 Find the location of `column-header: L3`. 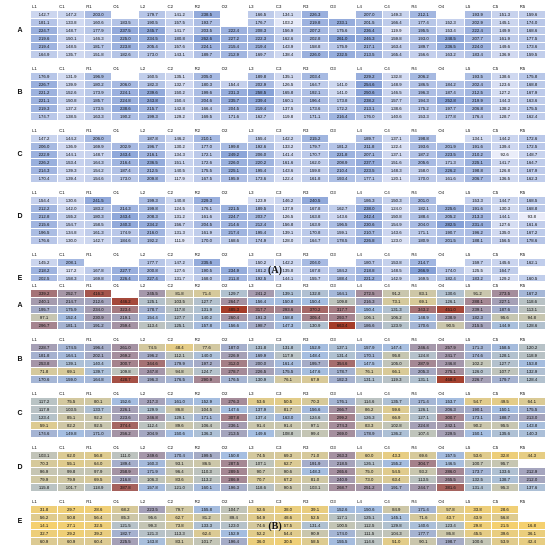

column-header: L3 is located at coordinates (260, 339).